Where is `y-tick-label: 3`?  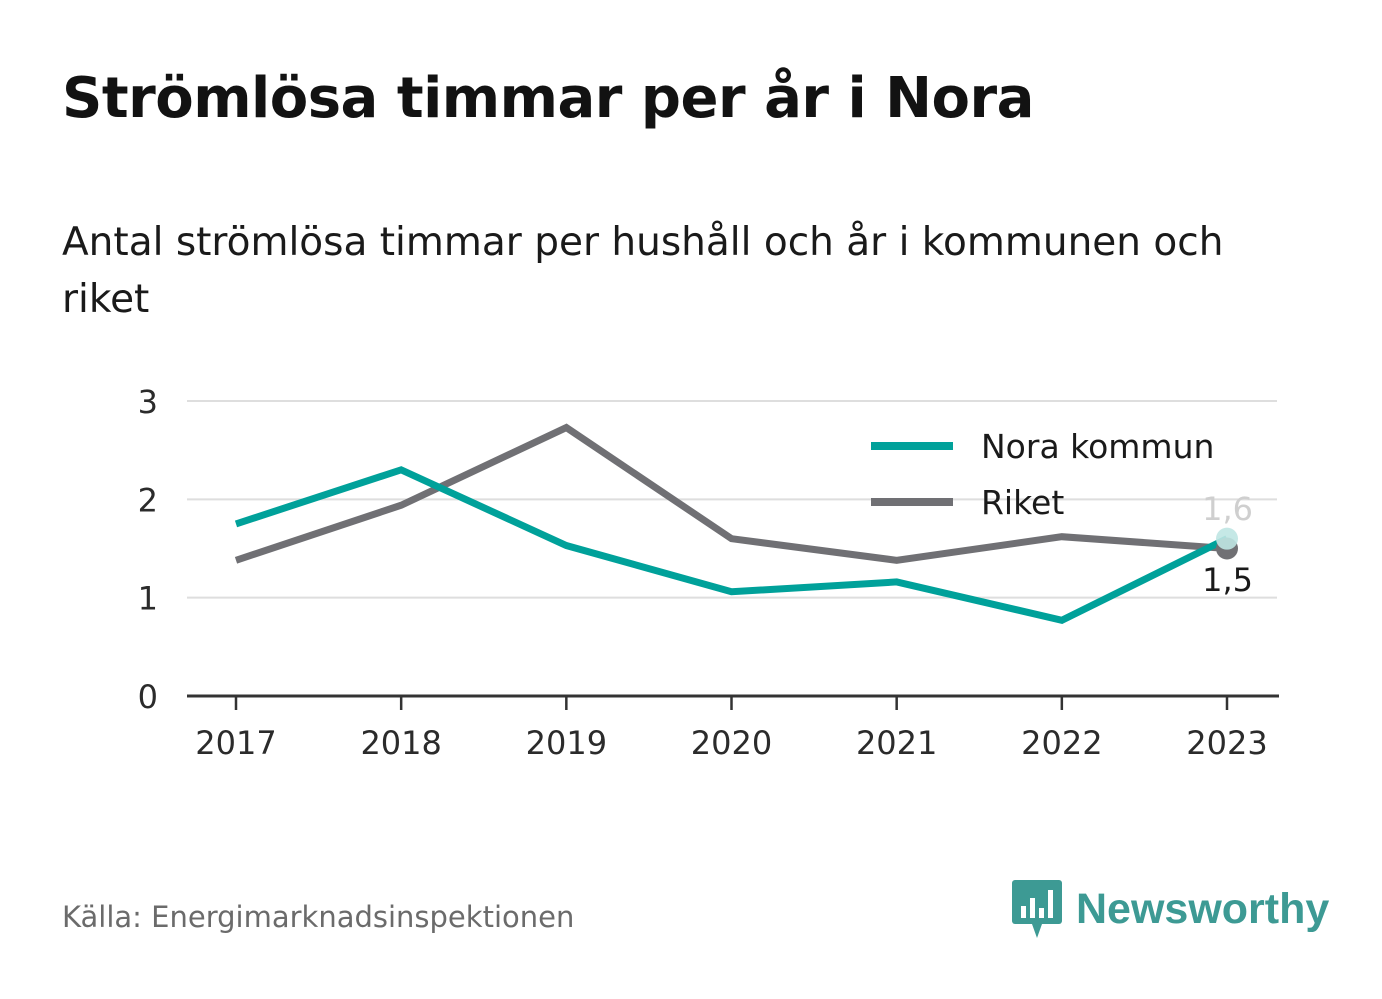 y-tick-label: 3 is located at coordinates (148, 402).